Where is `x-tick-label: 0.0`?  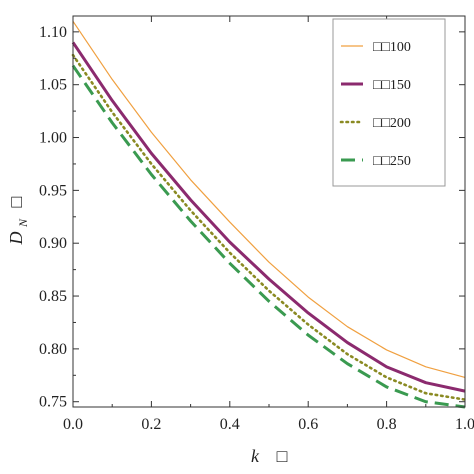 x-tick-label: 0.0 is located at coordinates (73, 424).